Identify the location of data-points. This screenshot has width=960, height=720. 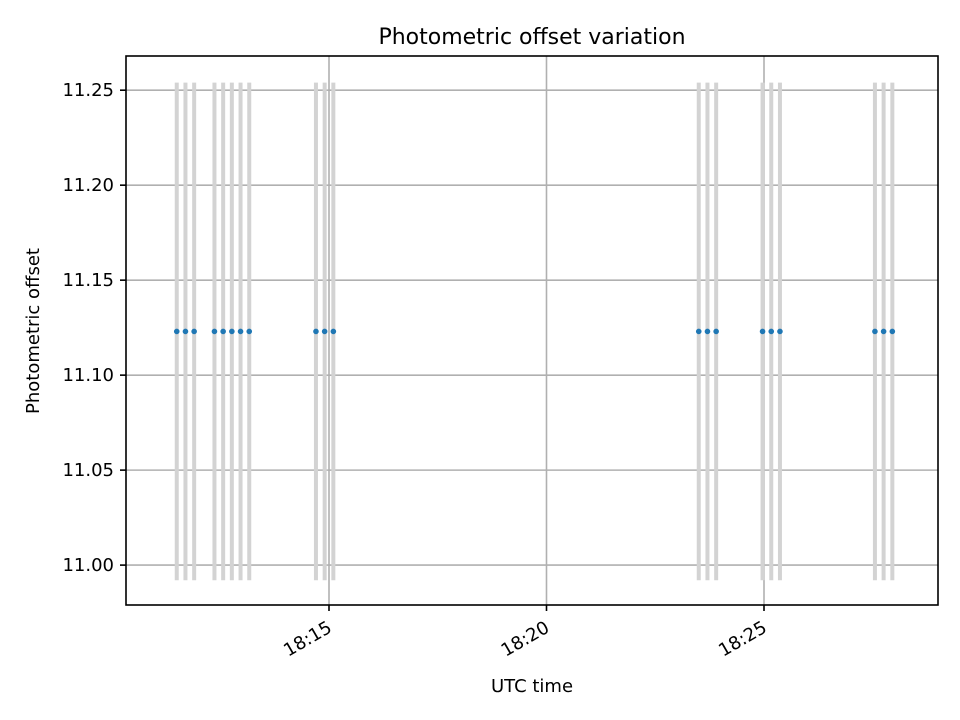
(534, 331).